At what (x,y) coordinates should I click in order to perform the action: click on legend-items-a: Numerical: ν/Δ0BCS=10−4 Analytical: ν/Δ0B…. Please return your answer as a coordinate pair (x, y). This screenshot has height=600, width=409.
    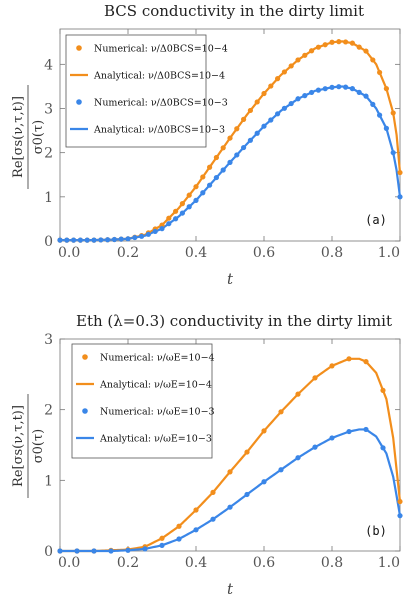
    Looking at the image, I should click on (149, 90).